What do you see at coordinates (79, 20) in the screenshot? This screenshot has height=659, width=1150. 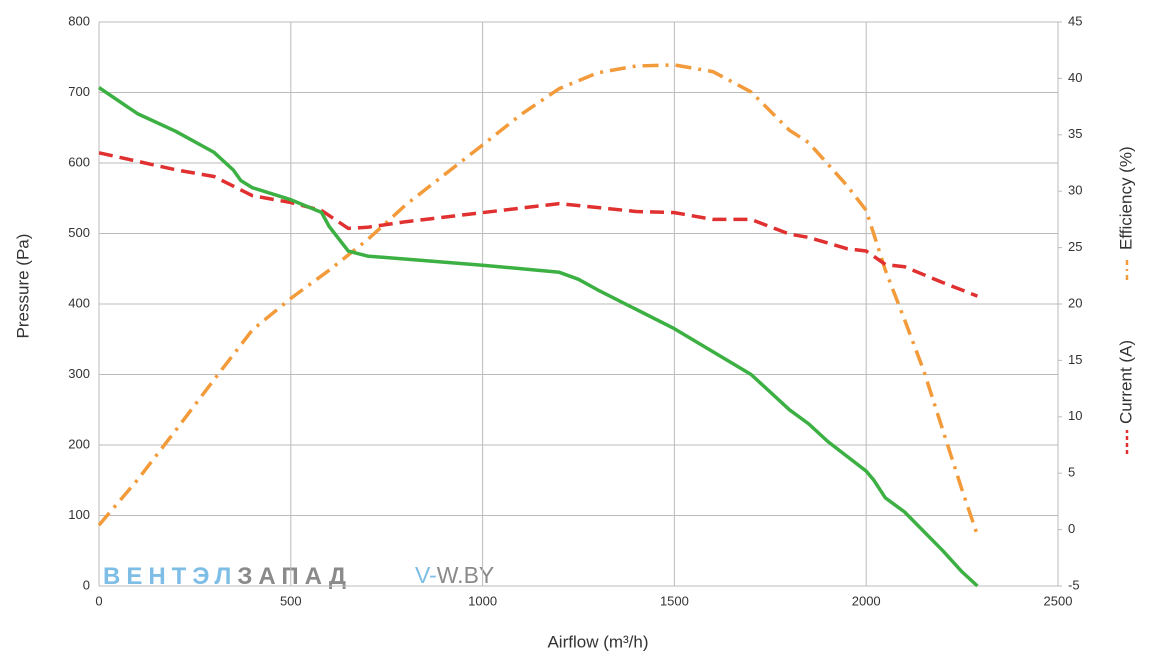 I see `y-tick-label: 800` at bounding box center [79, 20].